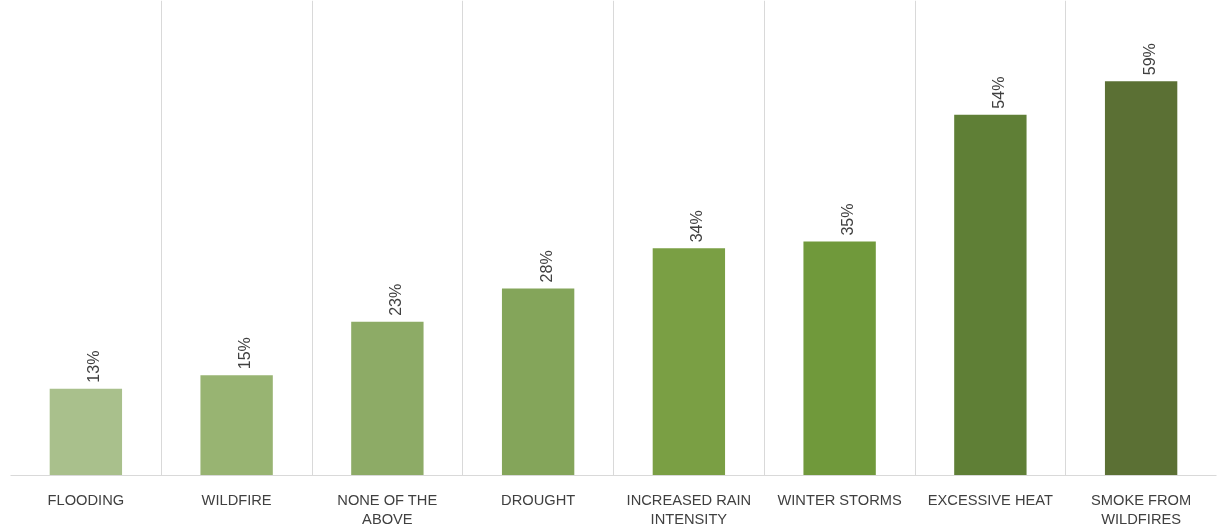 The image size is (1218, 529). Describe the element at coordinates (395, 299) in the screenshot. I see `data-label: 23%` at that location.